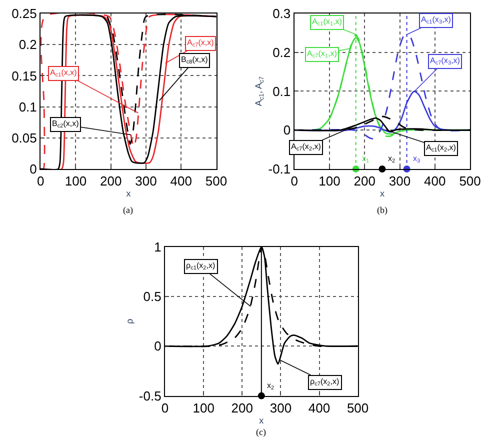  What do you see at coordinates (366, 159) in the screenshot?
I see `annotation: x$_{1}$` at bounding box center [366, 159].